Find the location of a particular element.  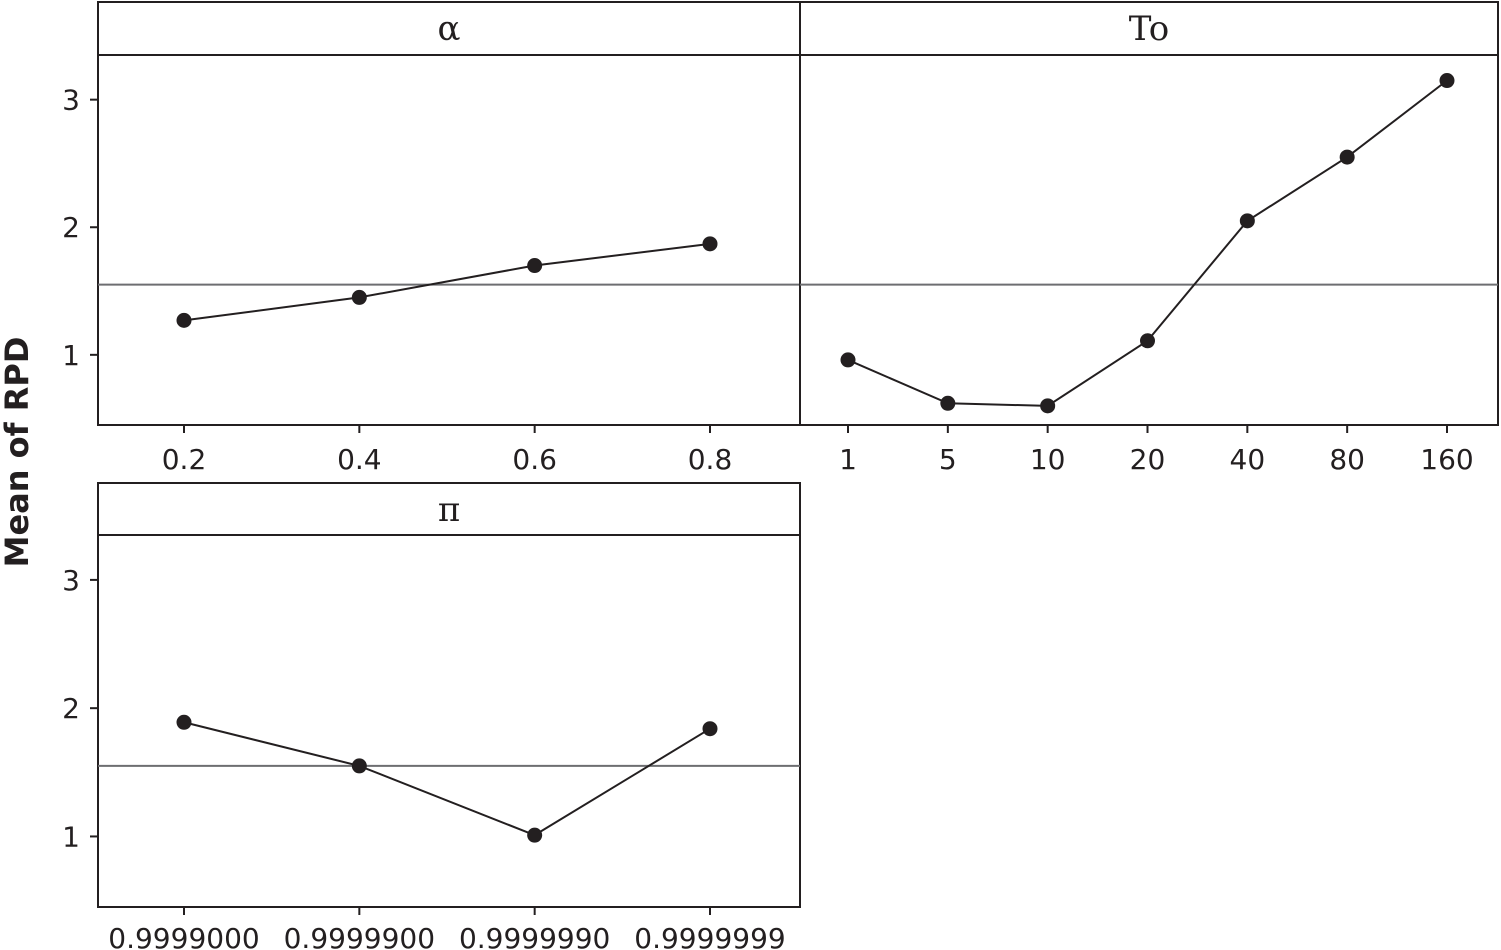

x-tick-label: 0.6 is located at coordinates (534, 459).